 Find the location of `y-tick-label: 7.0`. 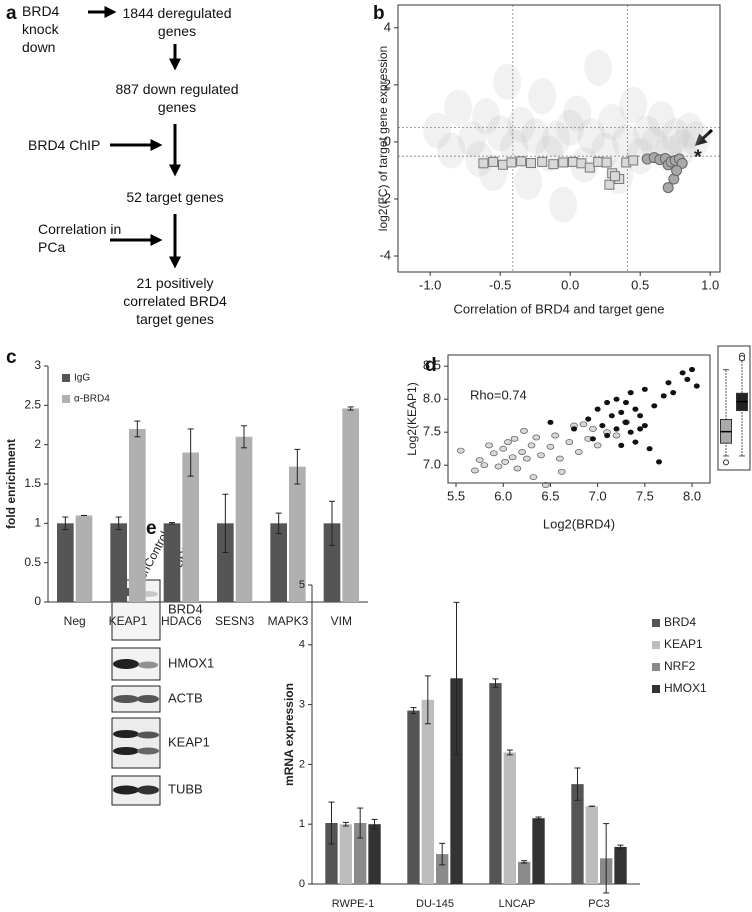

y-tick-label: 7.0 is located at coordinates (432, 464).